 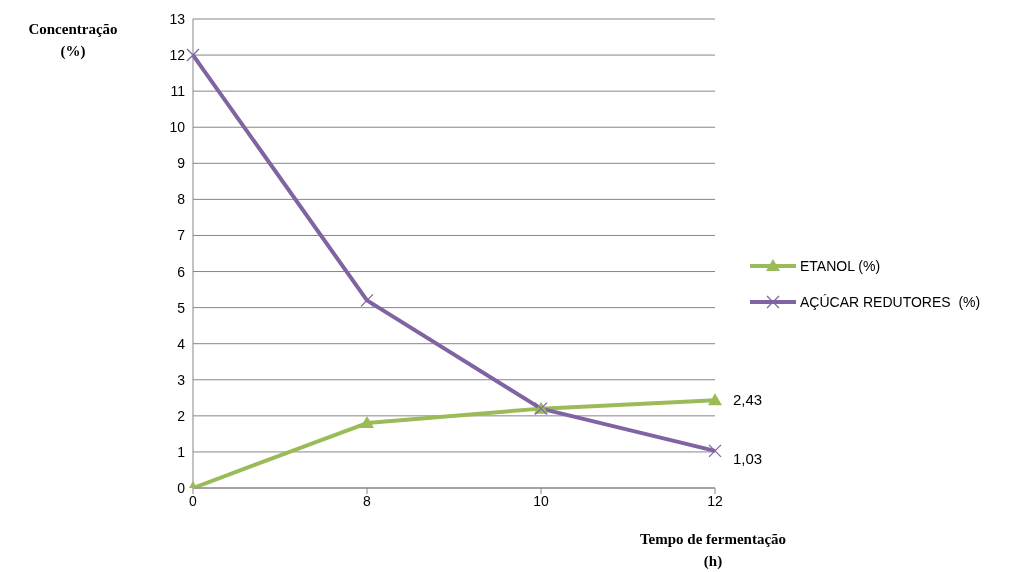 I want to click on y-tick-label: 9, so click(x=181, y=163).